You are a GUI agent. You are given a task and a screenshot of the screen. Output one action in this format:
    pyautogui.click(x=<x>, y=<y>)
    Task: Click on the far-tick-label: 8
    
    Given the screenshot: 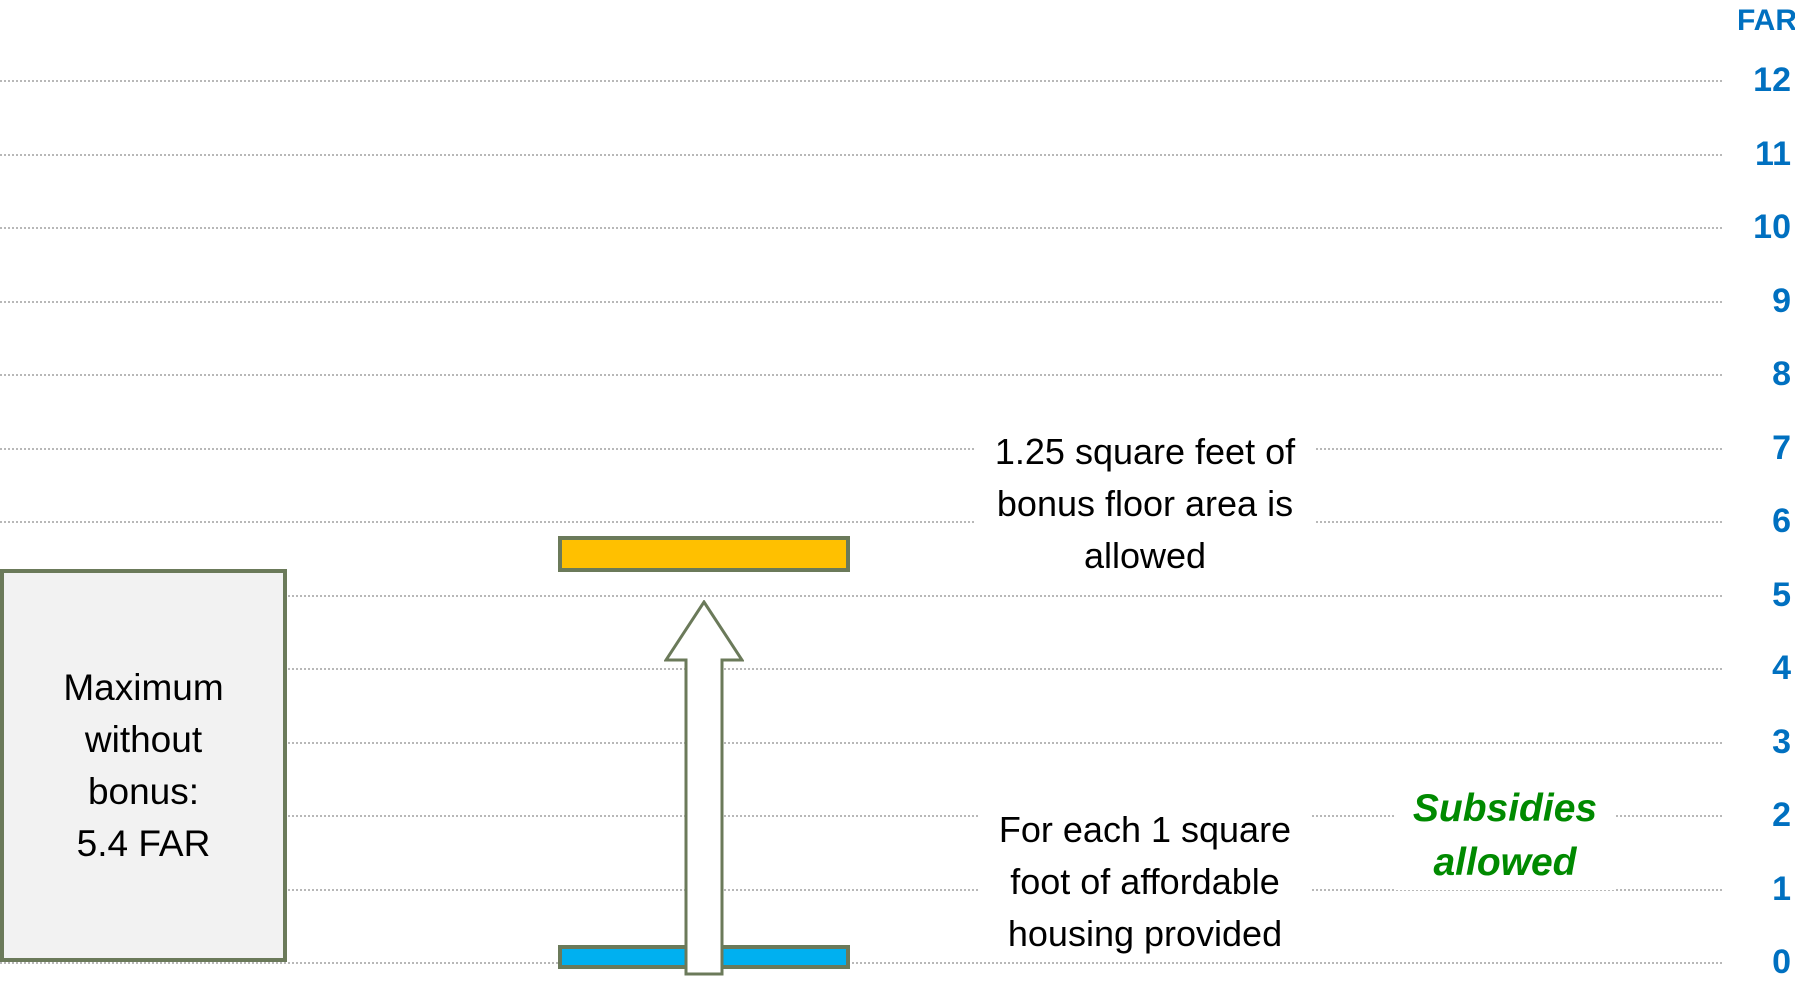 What is the action you would take?
    pyautogui.click(x=1781, y=374)
    